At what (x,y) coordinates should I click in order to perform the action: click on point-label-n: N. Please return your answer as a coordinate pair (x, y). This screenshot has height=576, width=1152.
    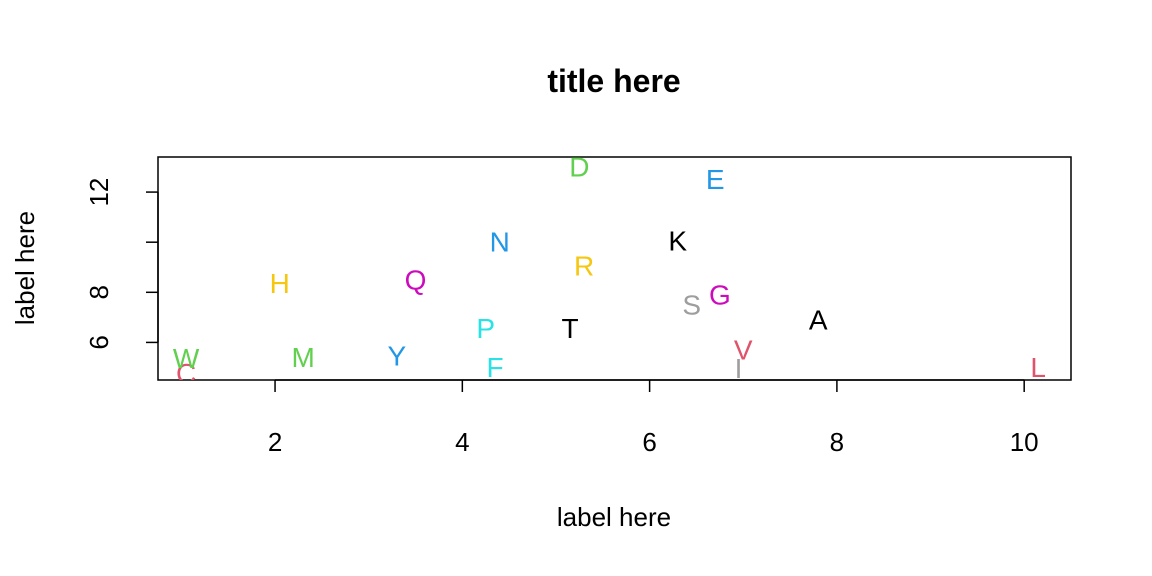
    Looking at the image, I should click on (500, 242).